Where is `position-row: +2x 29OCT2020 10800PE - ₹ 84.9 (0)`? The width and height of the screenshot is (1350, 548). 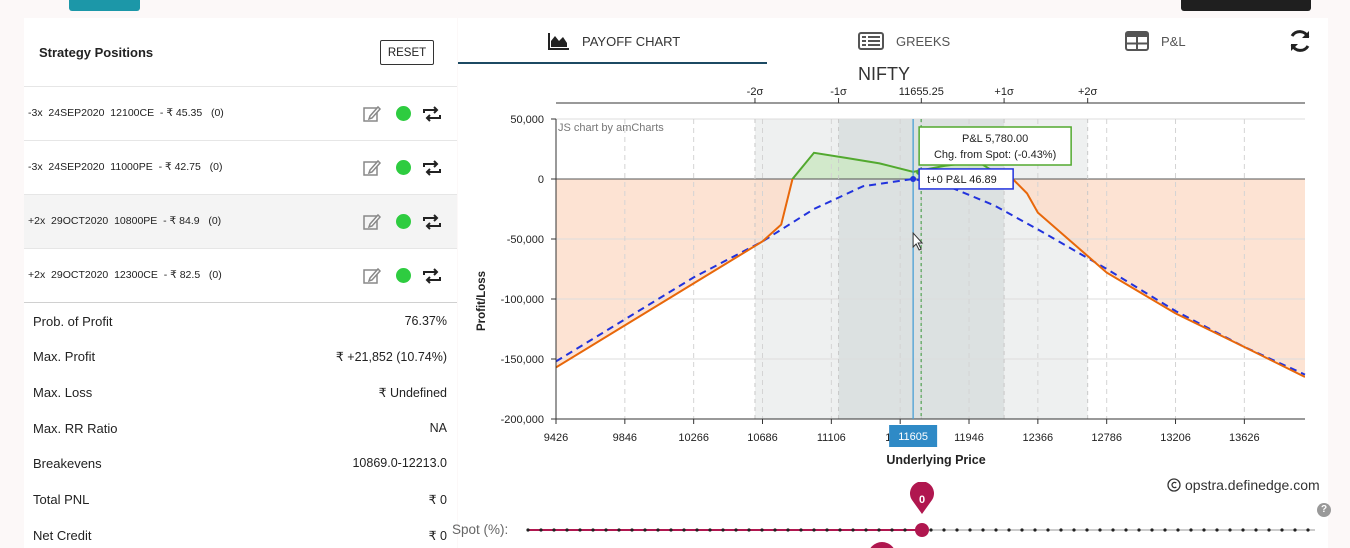
position-row: +2x 29OCT2020 10800PE - ₹ 84.9 (0) is located at coordinates (240, 222).